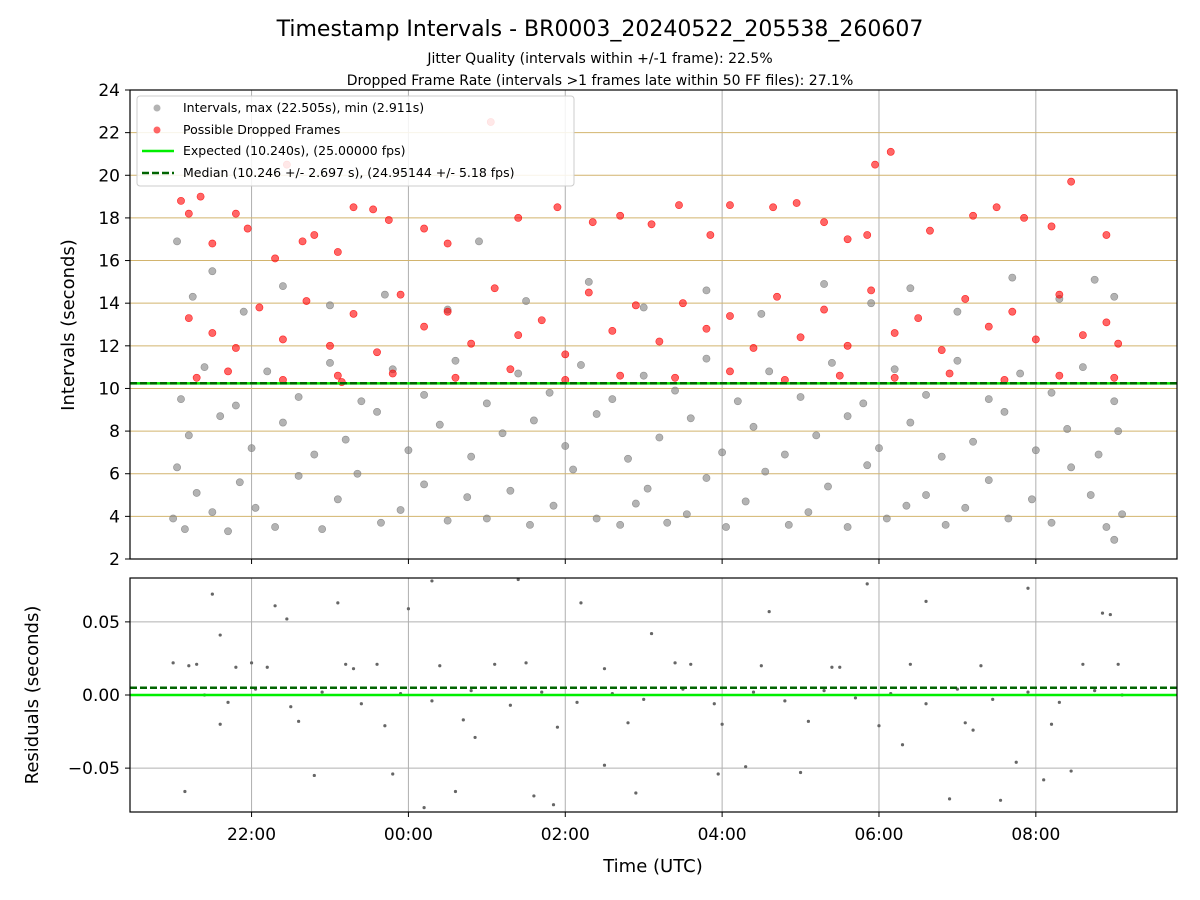  What do you see at coordinates (32, 695) in the screenshot?
I see `y-axis-label-residuals: Residuals (seconds)` at bounding box center [32, 695].